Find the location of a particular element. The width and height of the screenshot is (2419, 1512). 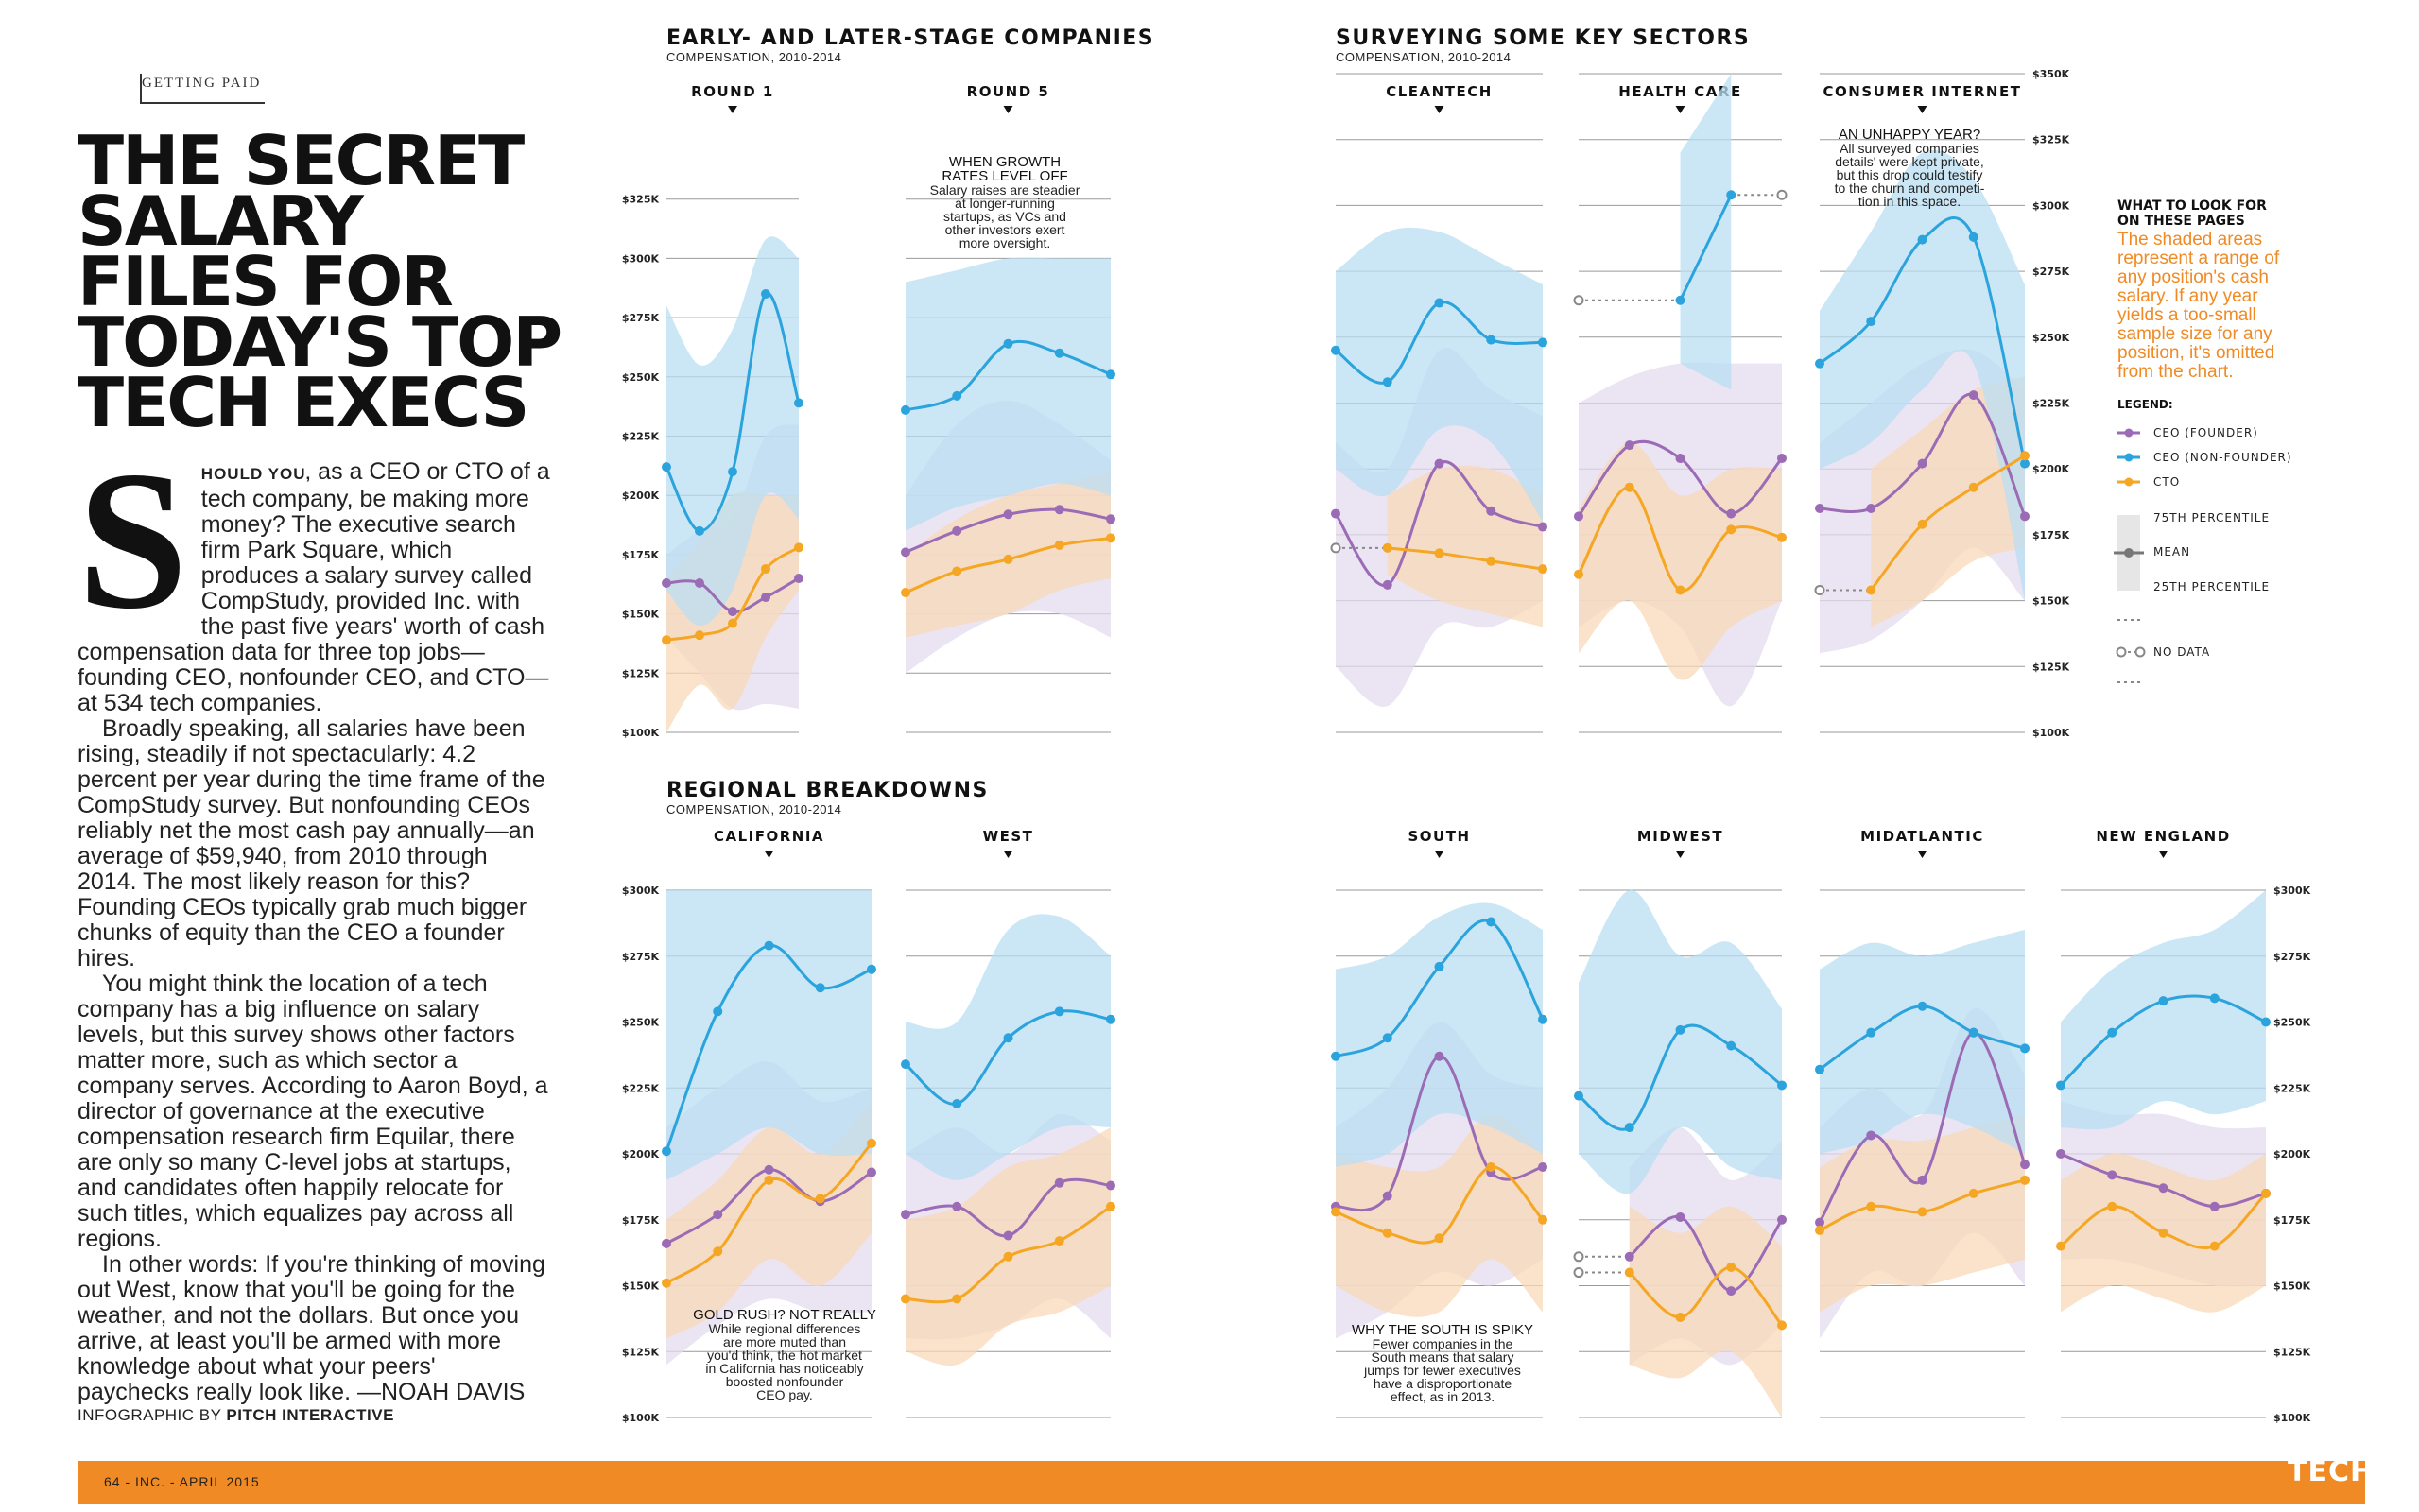

kicker: GETTING PAID is located at coordinates (202, 83).